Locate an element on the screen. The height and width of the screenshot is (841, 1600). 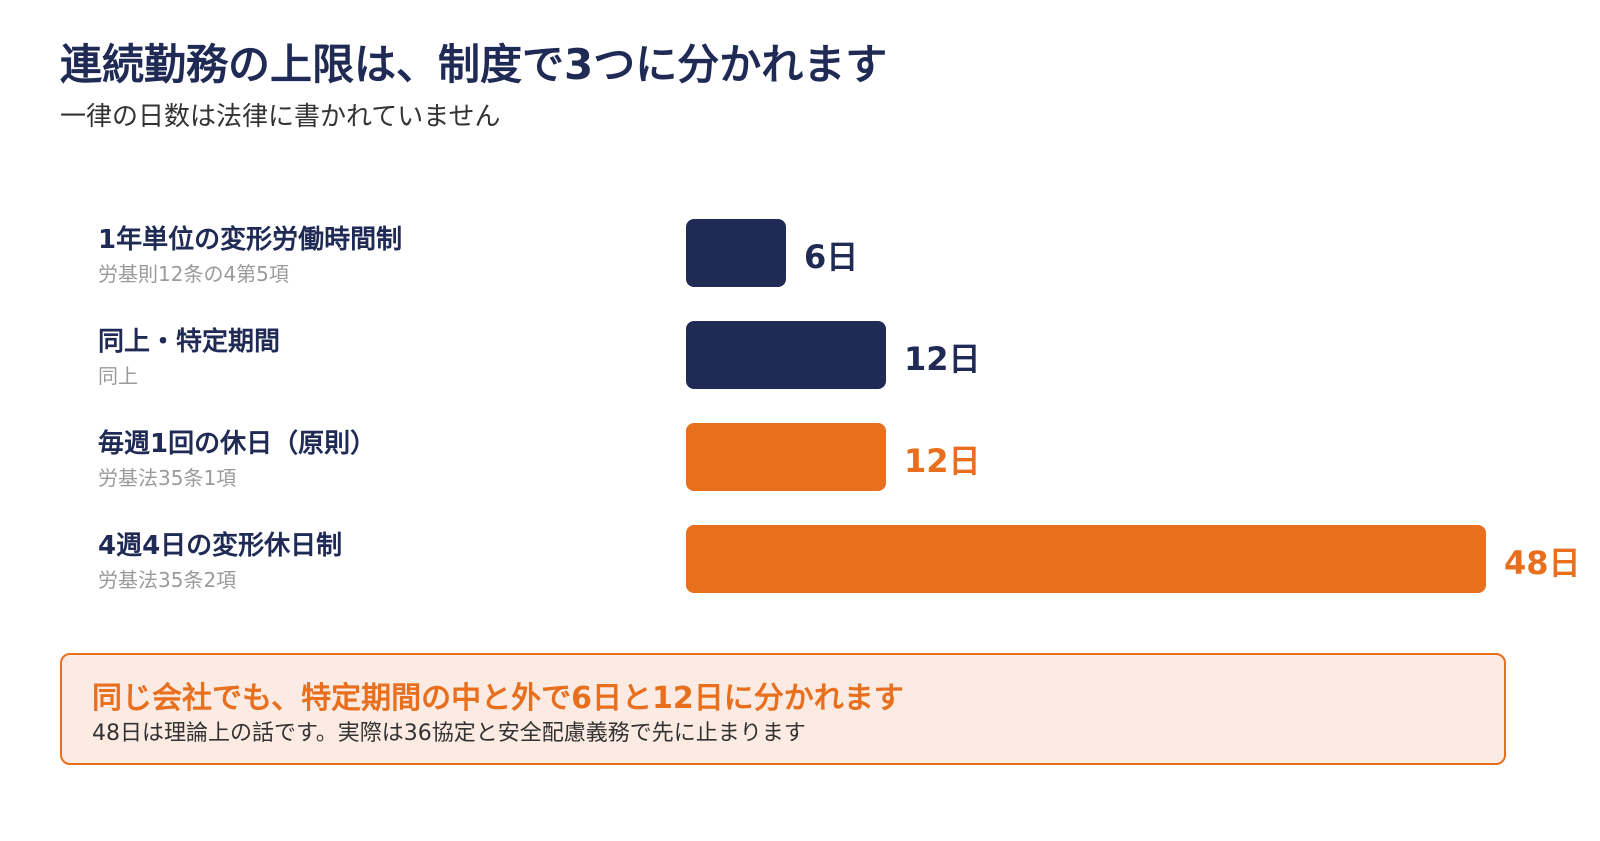
category-name: 同上・特定期間 is located at coordinates (189, 342).